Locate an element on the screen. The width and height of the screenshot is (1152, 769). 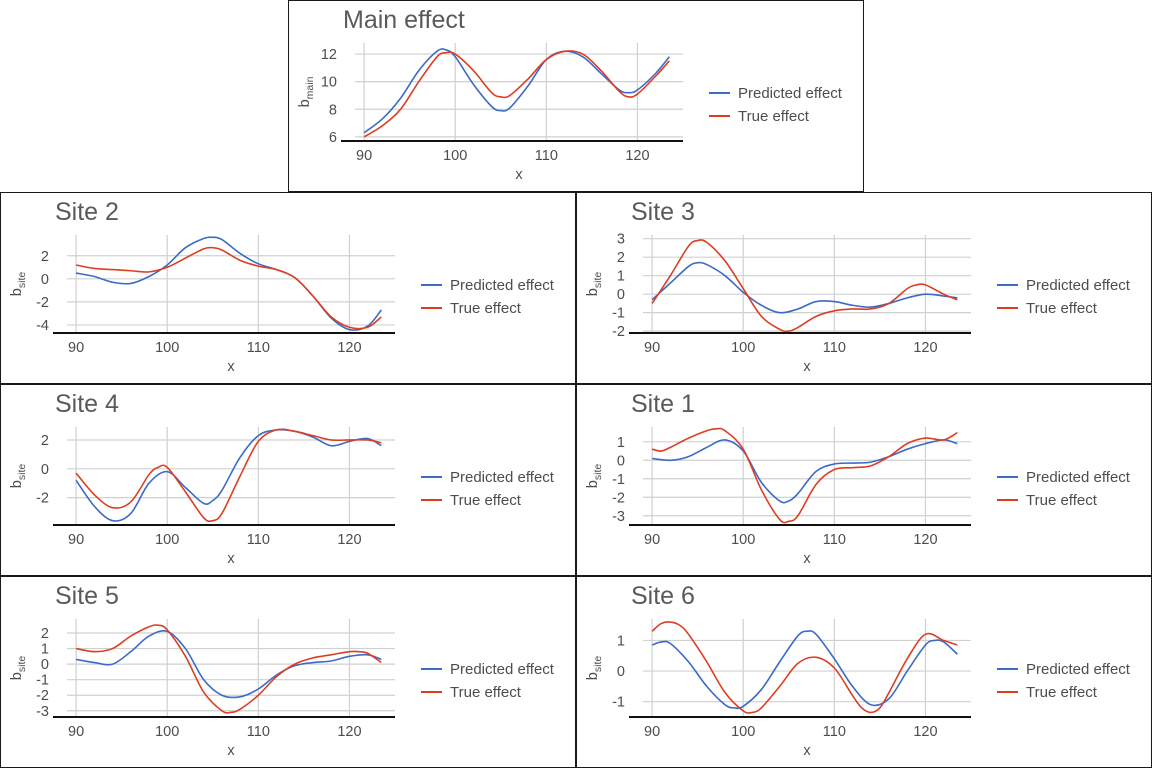
y-tick-label: -4 is located at coordinates (42, 326).